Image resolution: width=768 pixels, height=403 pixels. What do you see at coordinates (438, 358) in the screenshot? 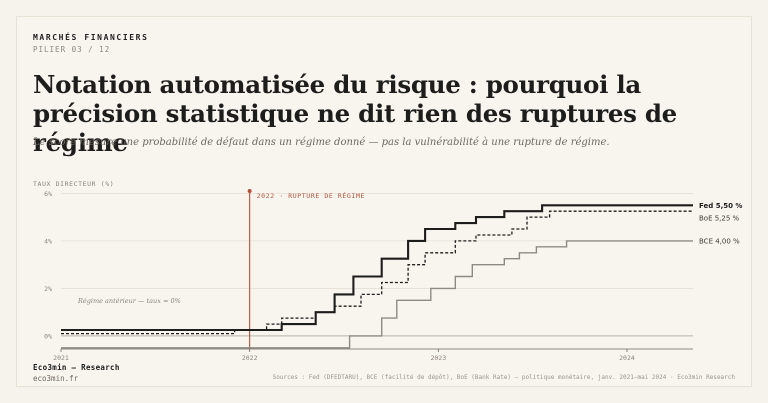
I see `x-tick-label: 2023` at bounding box center [438, 358].